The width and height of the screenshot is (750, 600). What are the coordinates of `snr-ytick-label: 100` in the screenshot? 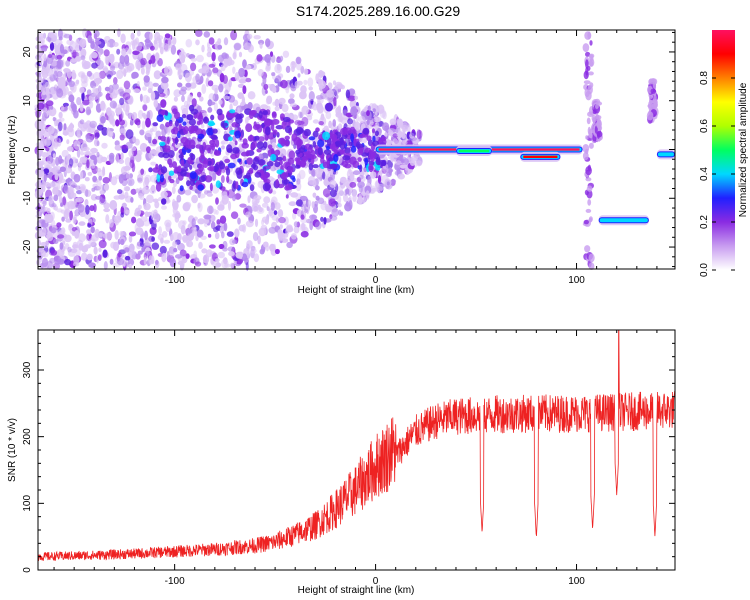 It's located at (27, 503).